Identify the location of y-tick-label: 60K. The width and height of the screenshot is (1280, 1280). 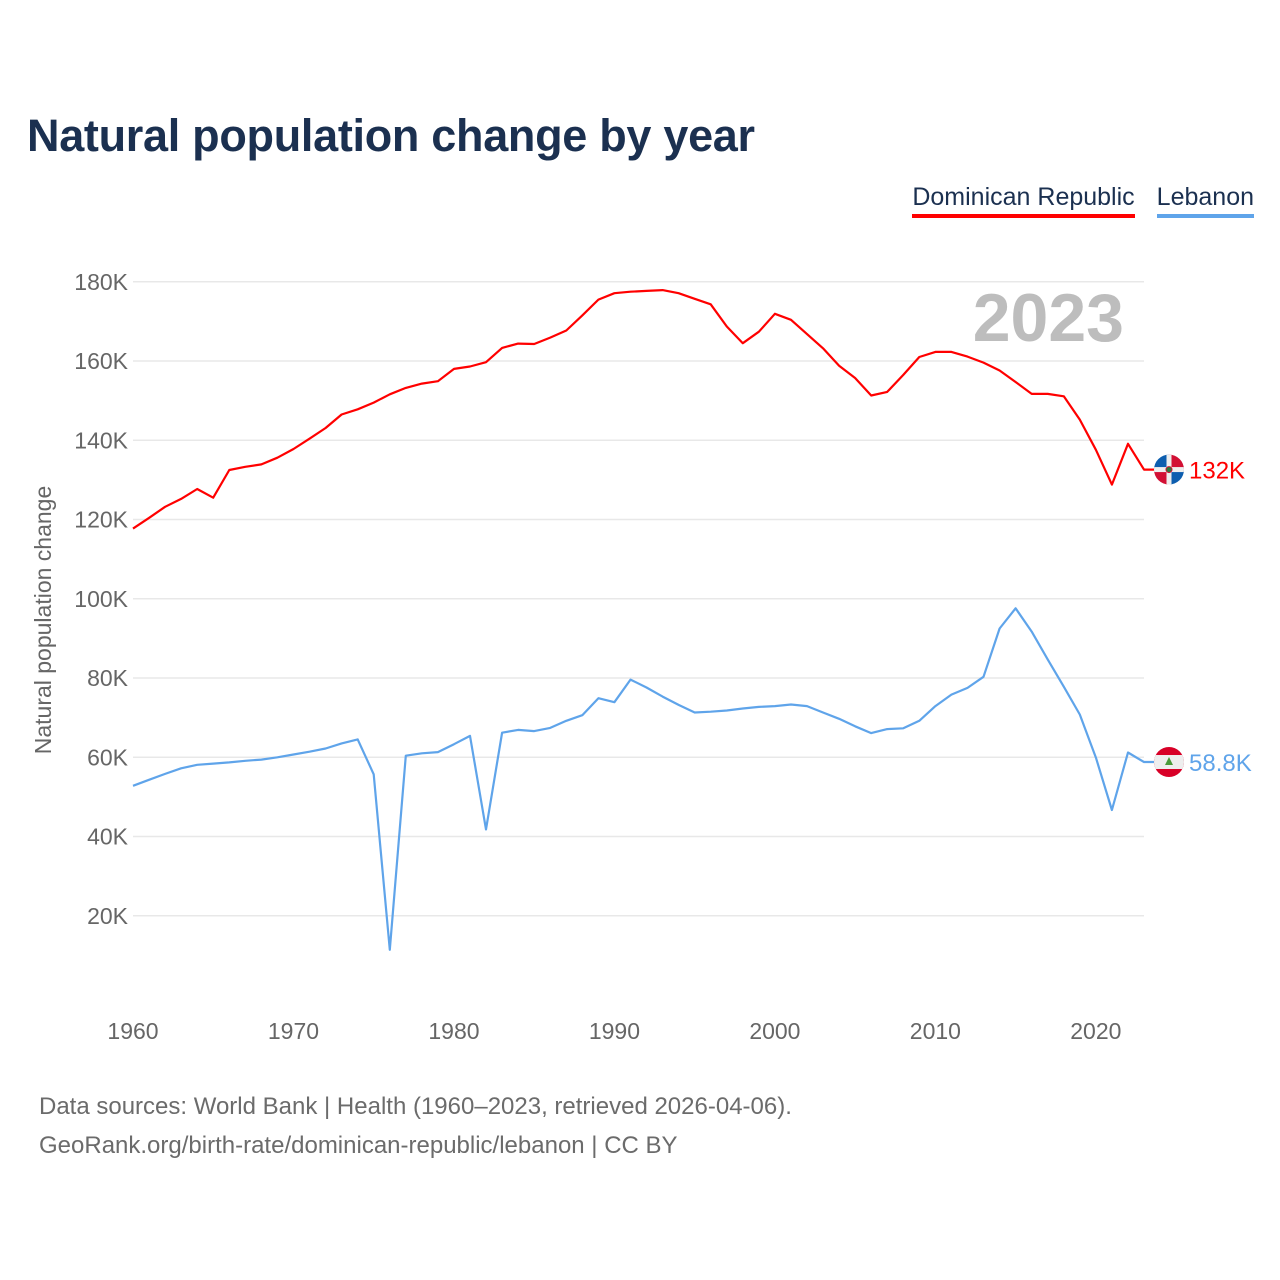
(108, 757).